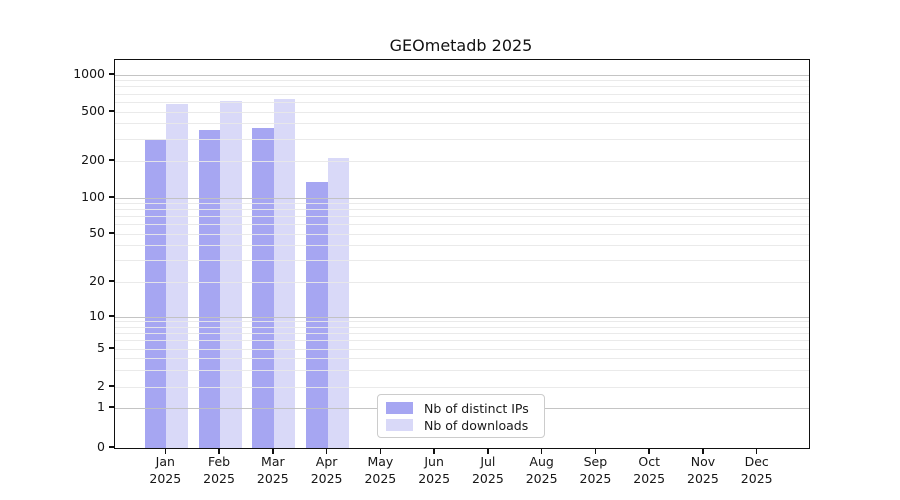 The width and height of the screenshot is (900, 500). Describe the element at coordinates (434, 461) in the screenshot. I see `x-tick-month: Jun` at that location.